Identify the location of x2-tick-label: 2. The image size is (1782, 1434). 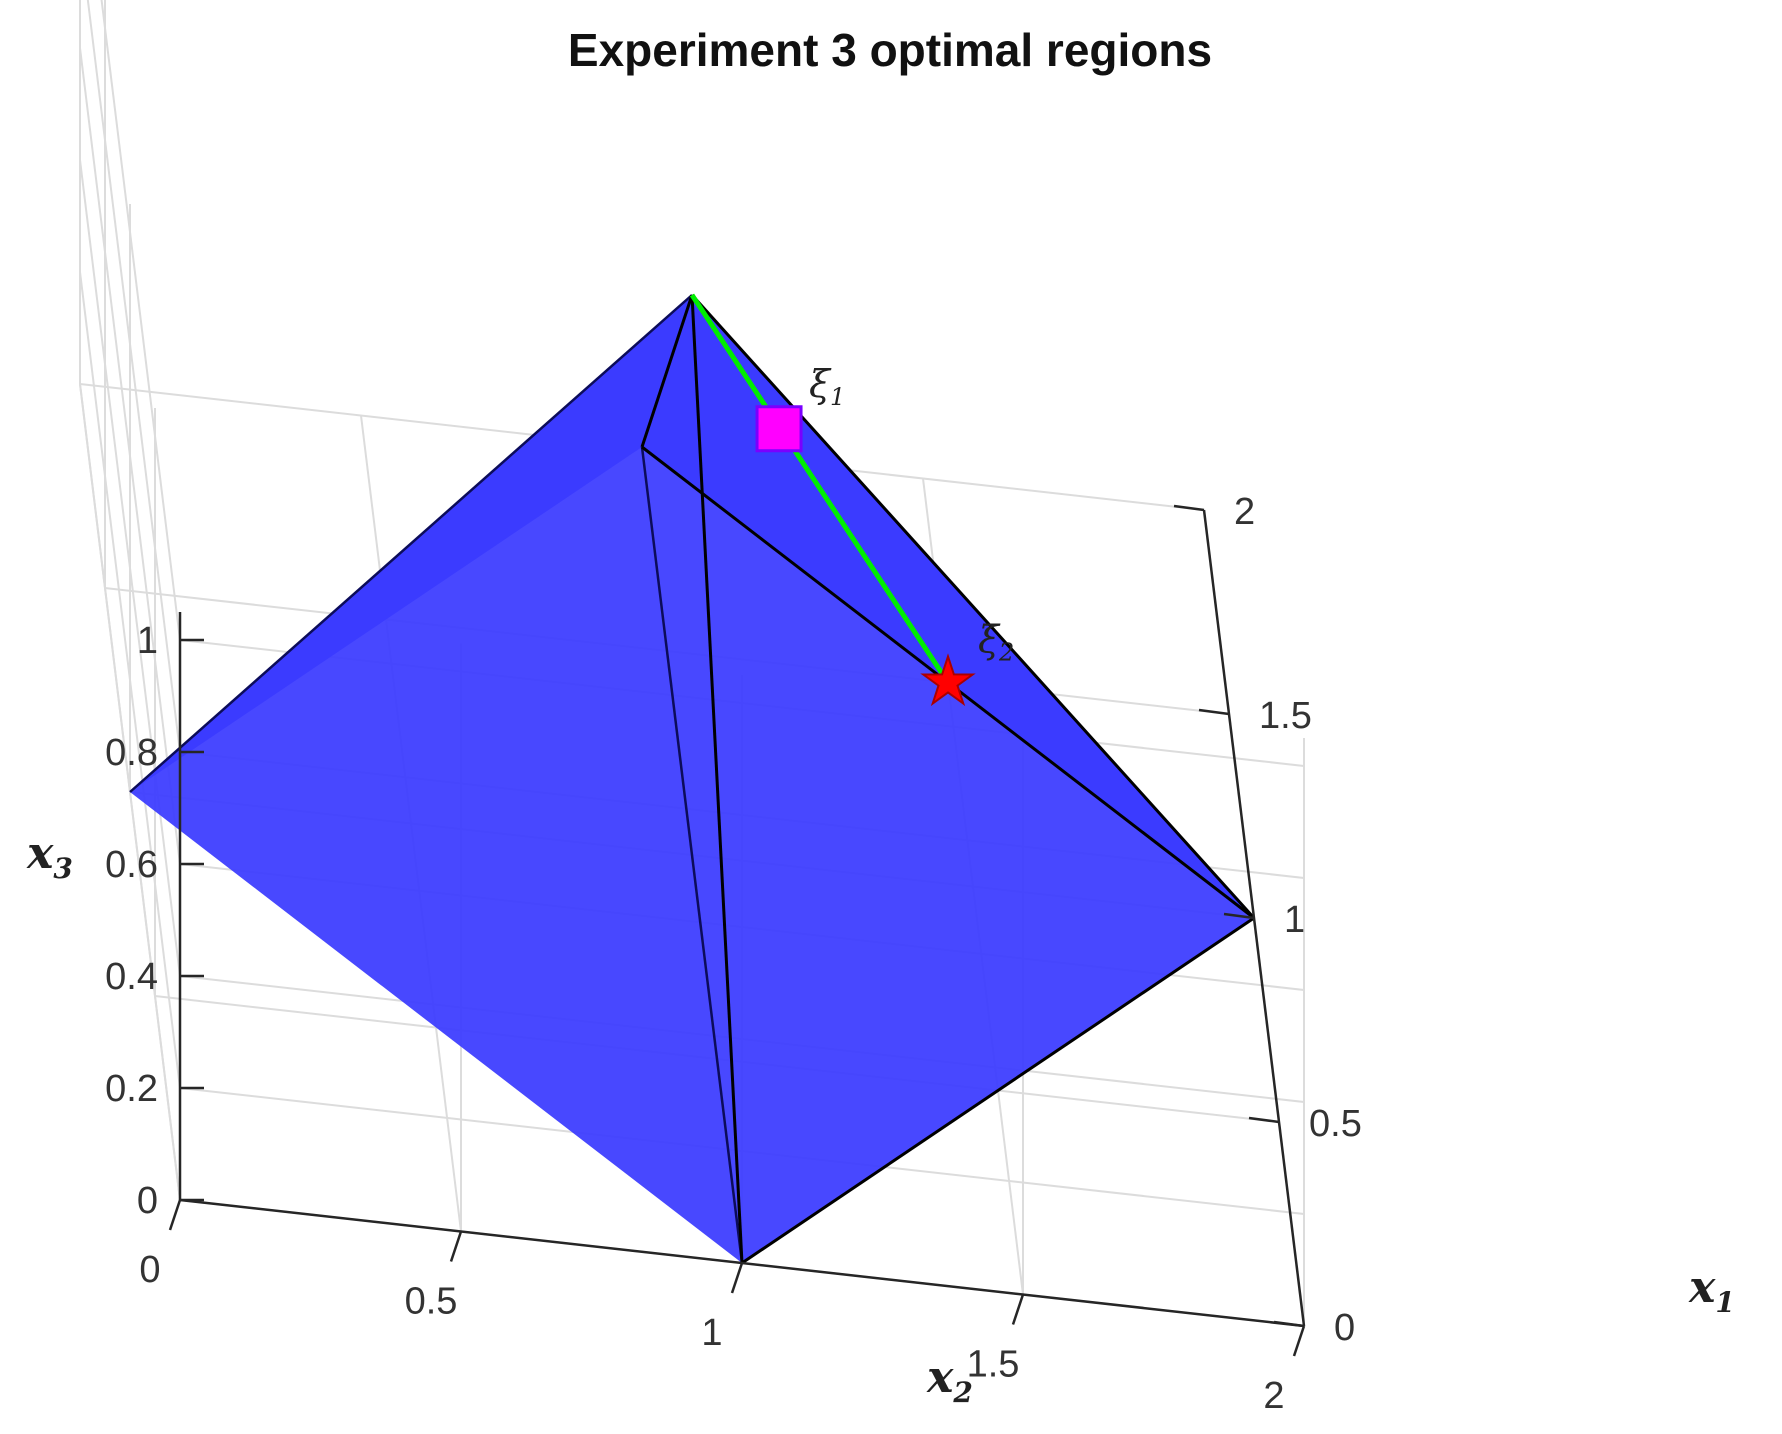
(1273, 1396).